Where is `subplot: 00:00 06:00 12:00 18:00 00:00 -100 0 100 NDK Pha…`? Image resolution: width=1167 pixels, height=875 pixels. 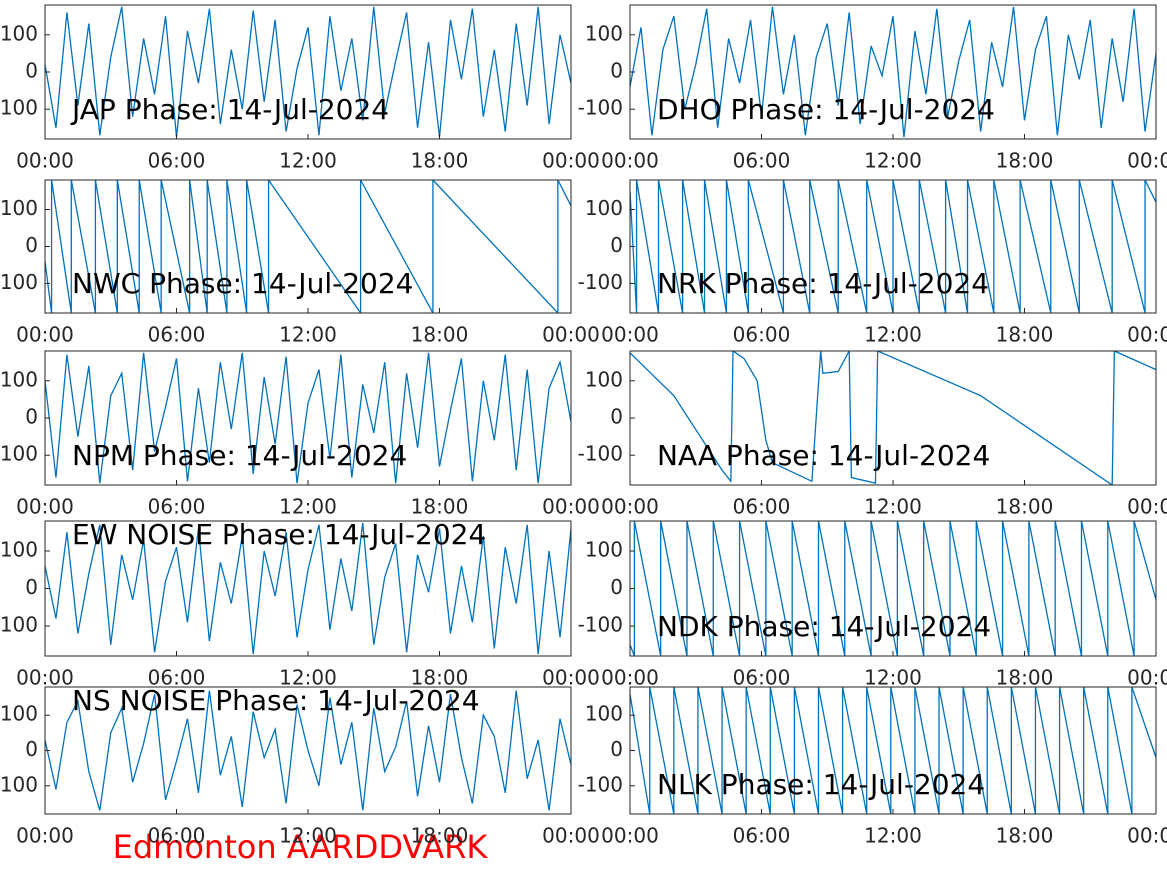
subplot: 00:00 06:00 12:00 18:00 00:00 -100 0 100 NDK Pha… is located at coordinates (872, 605).